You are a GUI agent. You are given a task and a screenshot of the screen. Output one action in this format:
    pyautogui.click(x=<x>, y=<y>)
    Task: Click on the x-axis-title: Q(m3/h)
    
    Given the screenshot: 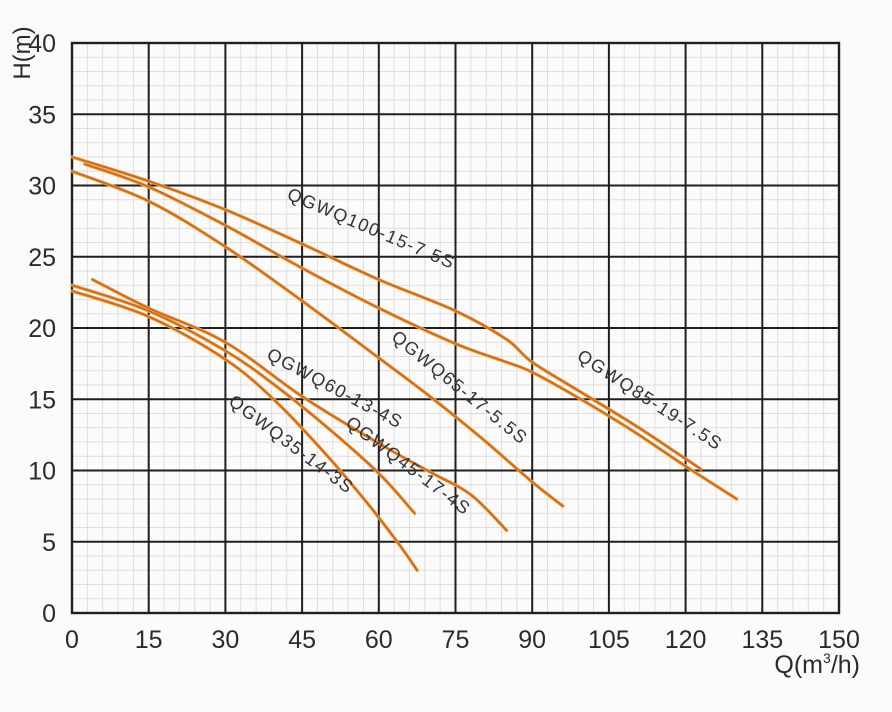 What is the action you would take?
    pyautogui.click(x=817, y=664)
    